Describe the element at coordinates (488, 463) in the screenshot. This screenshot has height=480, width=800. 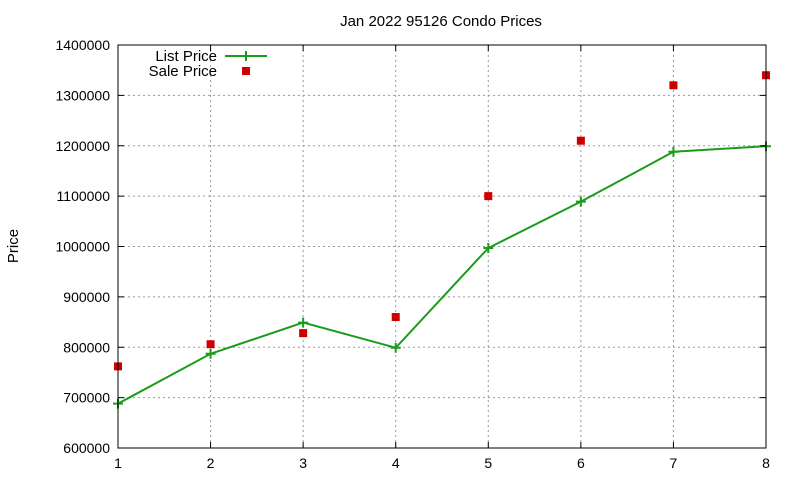
I see `x-tick-label: 5` at that location.